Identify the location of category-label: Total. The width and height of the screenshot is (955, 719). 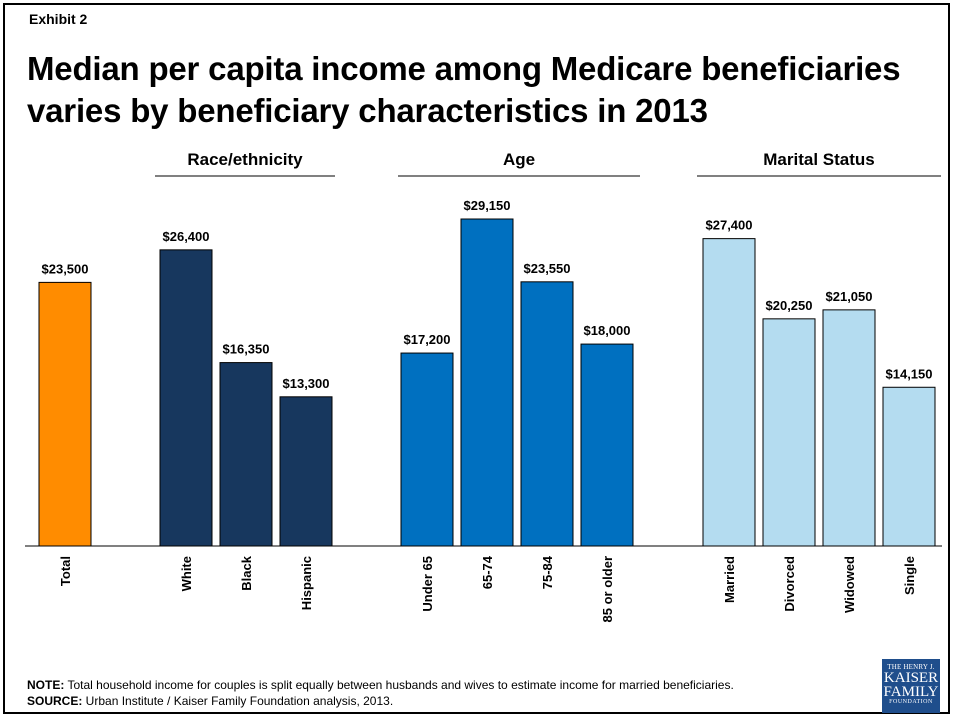
(65, 571).